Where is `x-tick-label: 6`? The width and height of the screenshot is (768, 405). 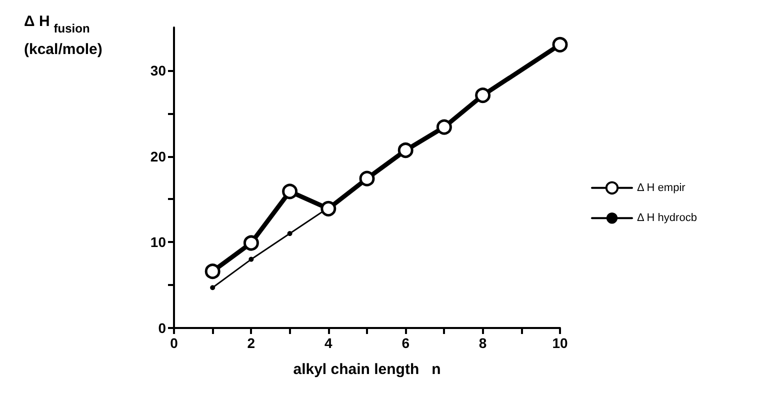 x-tick-label: 6 is located at coordinates (406, 343).